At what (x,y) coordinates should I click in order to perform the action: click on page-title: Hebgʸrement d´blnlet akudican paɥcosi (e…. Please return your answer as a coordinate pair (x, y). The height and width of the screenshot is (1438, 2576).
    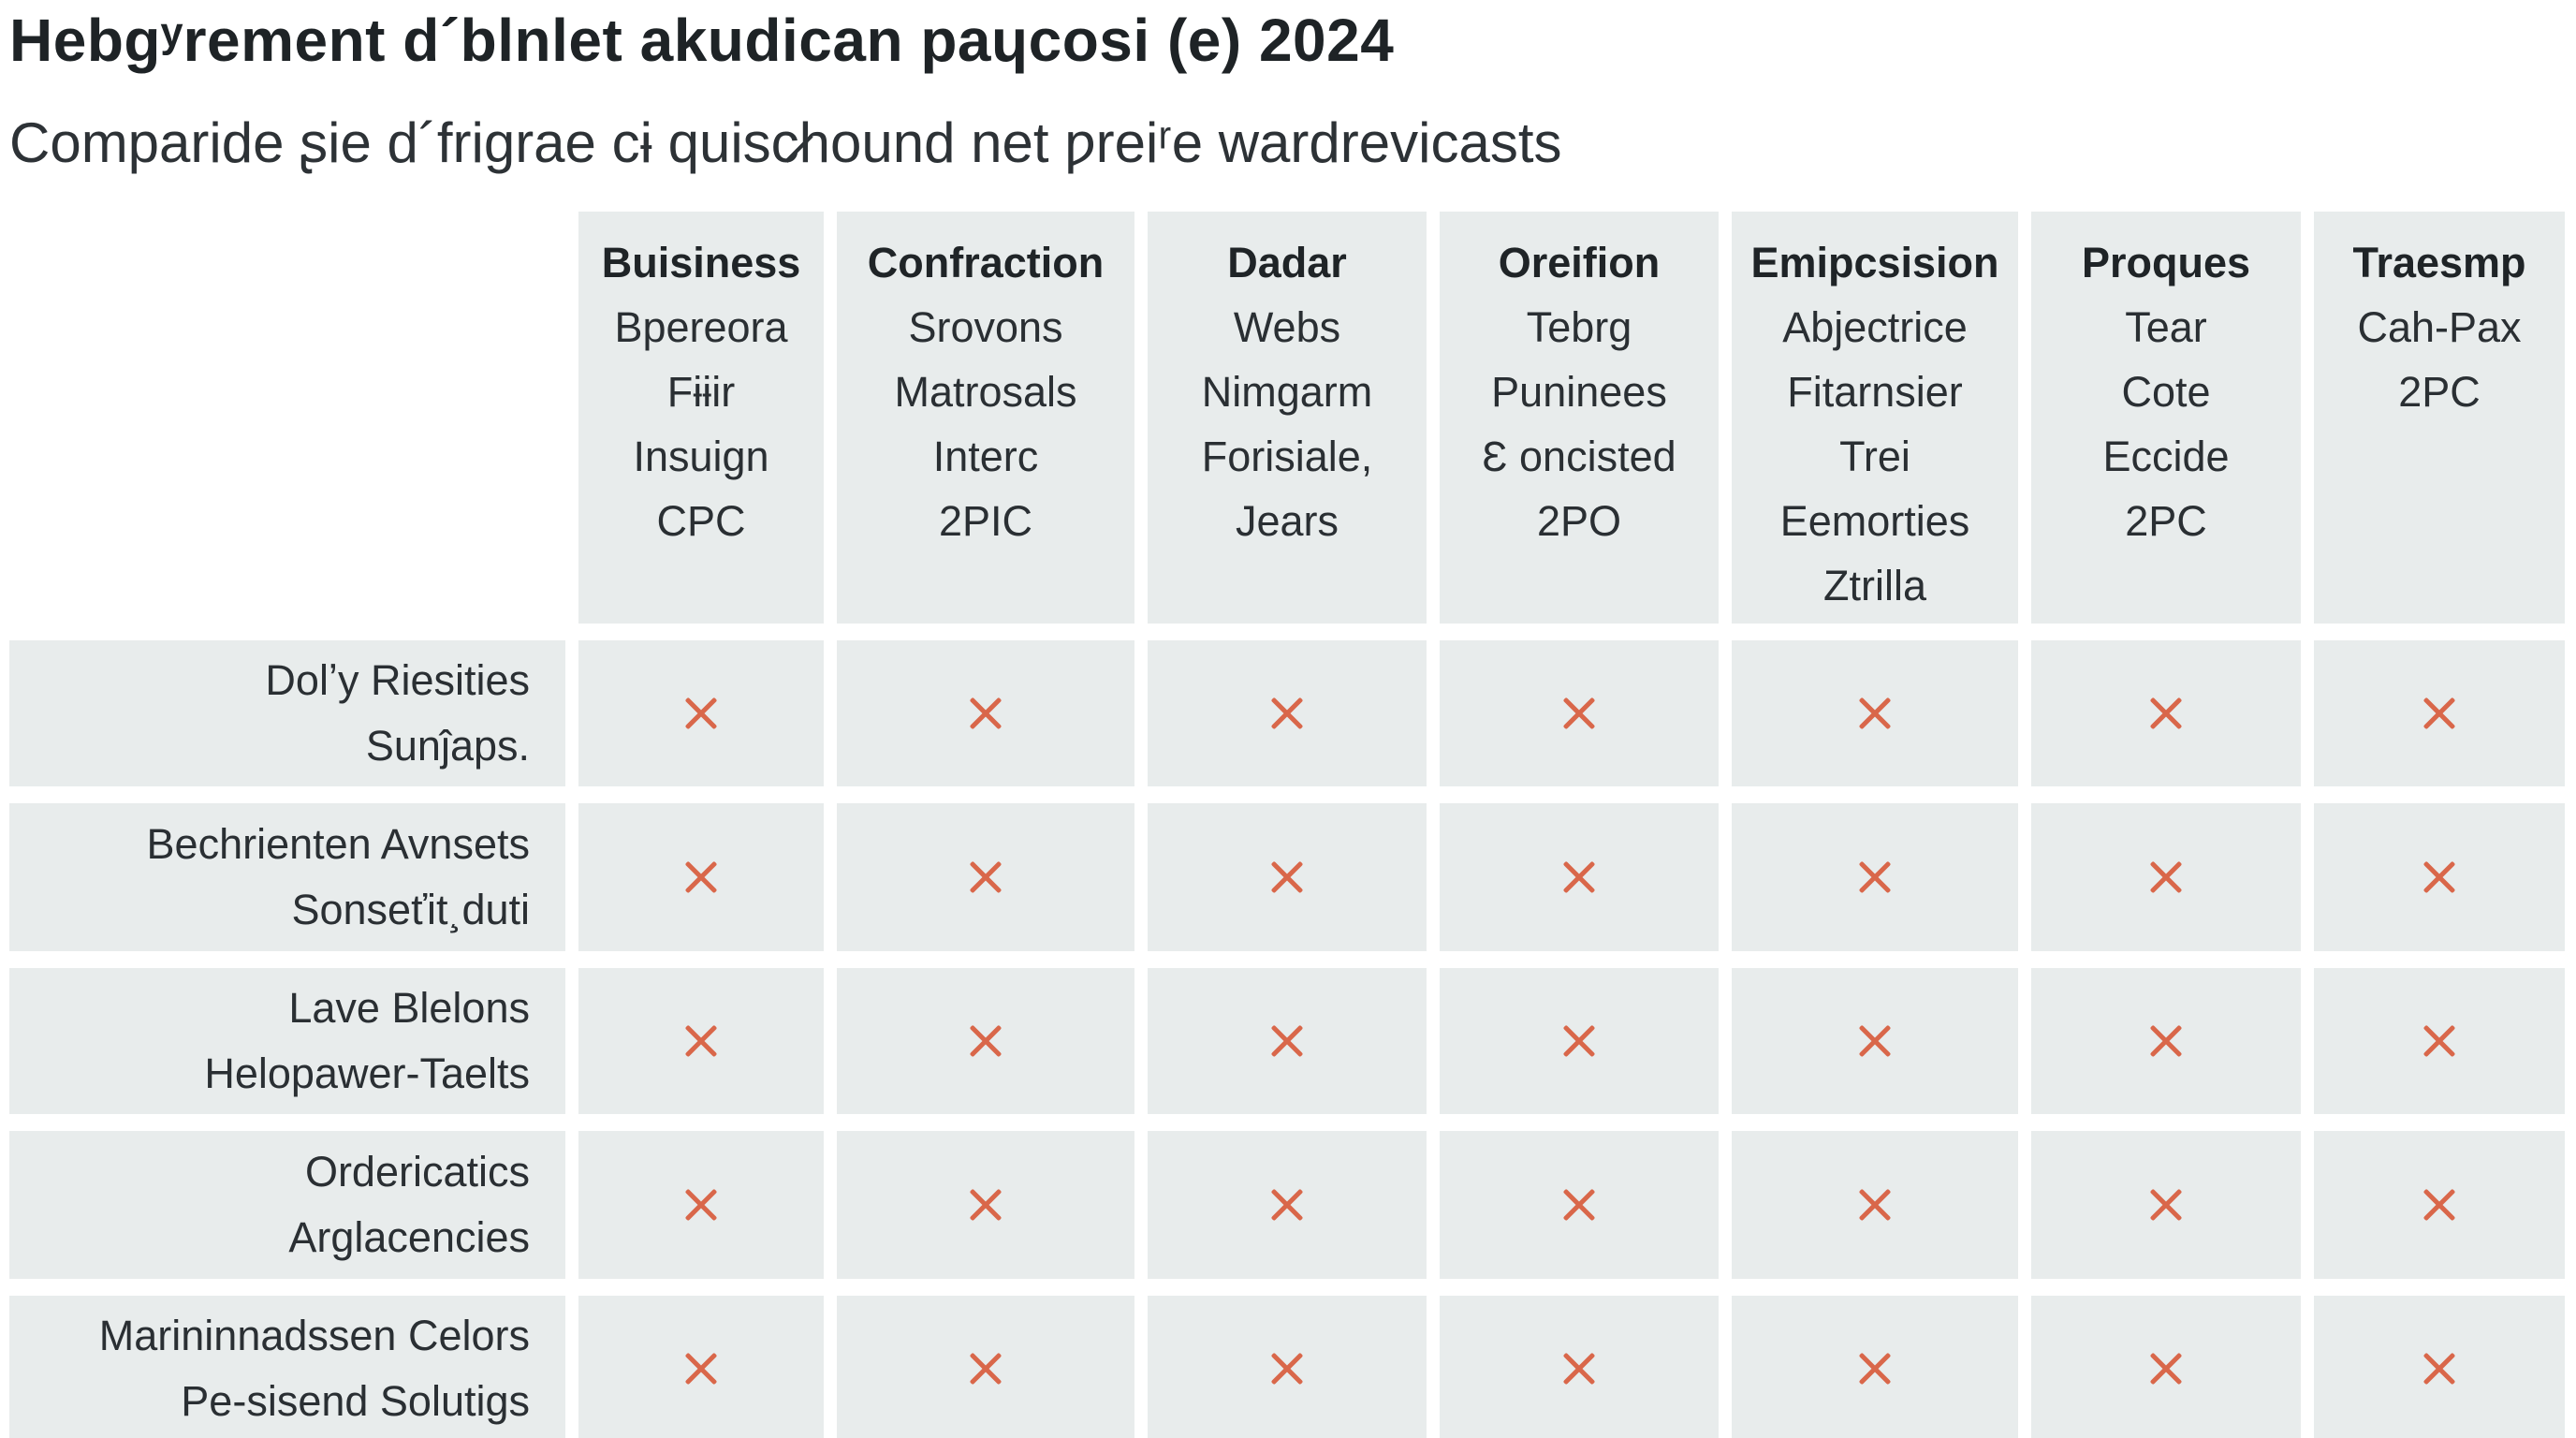
    Looking at the image, I should click on (702, 40).